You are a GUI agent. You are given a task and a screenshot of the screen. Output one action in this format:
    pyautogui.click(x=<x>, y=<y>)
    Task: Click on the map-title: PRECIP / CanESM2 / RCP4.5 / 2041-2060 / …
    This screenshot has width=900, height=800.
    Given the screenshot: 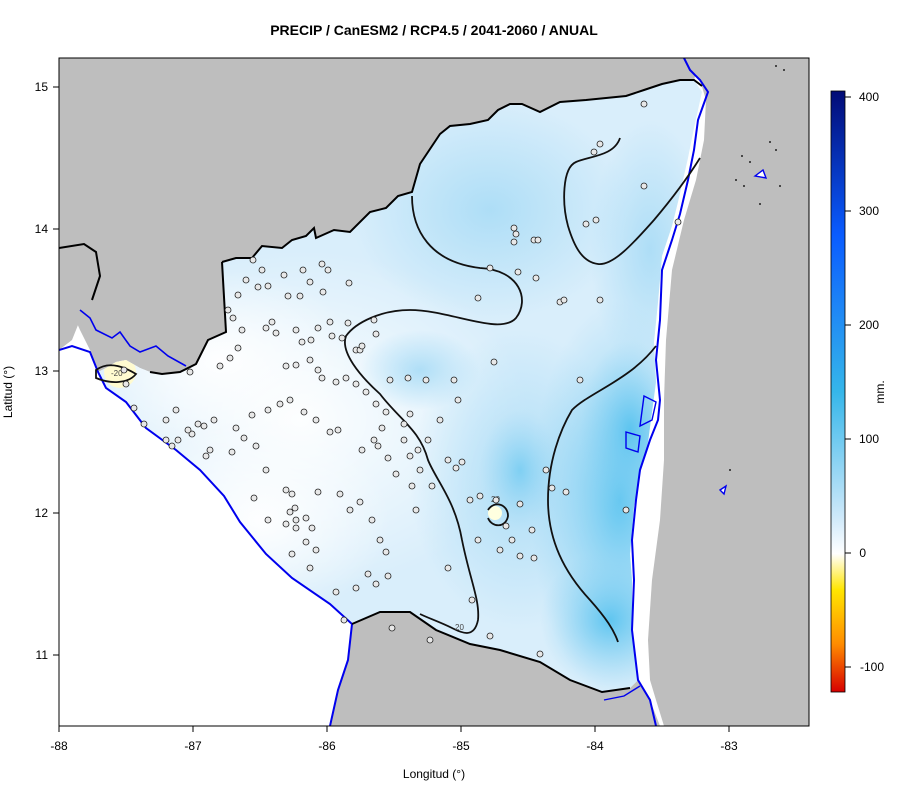 What is the action you would take?
    pyautogui.click(x=434, y=30)
    